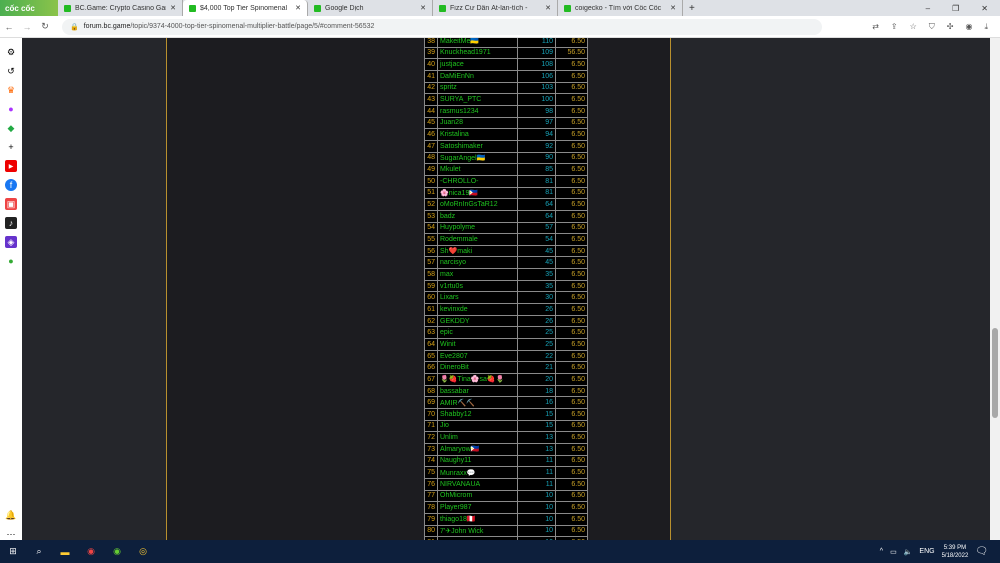  What do you see at coordinates (370, 8) in the screenshot?
I see `browser-tab: Google Dịch ✕` at bounding box center [370, 8].